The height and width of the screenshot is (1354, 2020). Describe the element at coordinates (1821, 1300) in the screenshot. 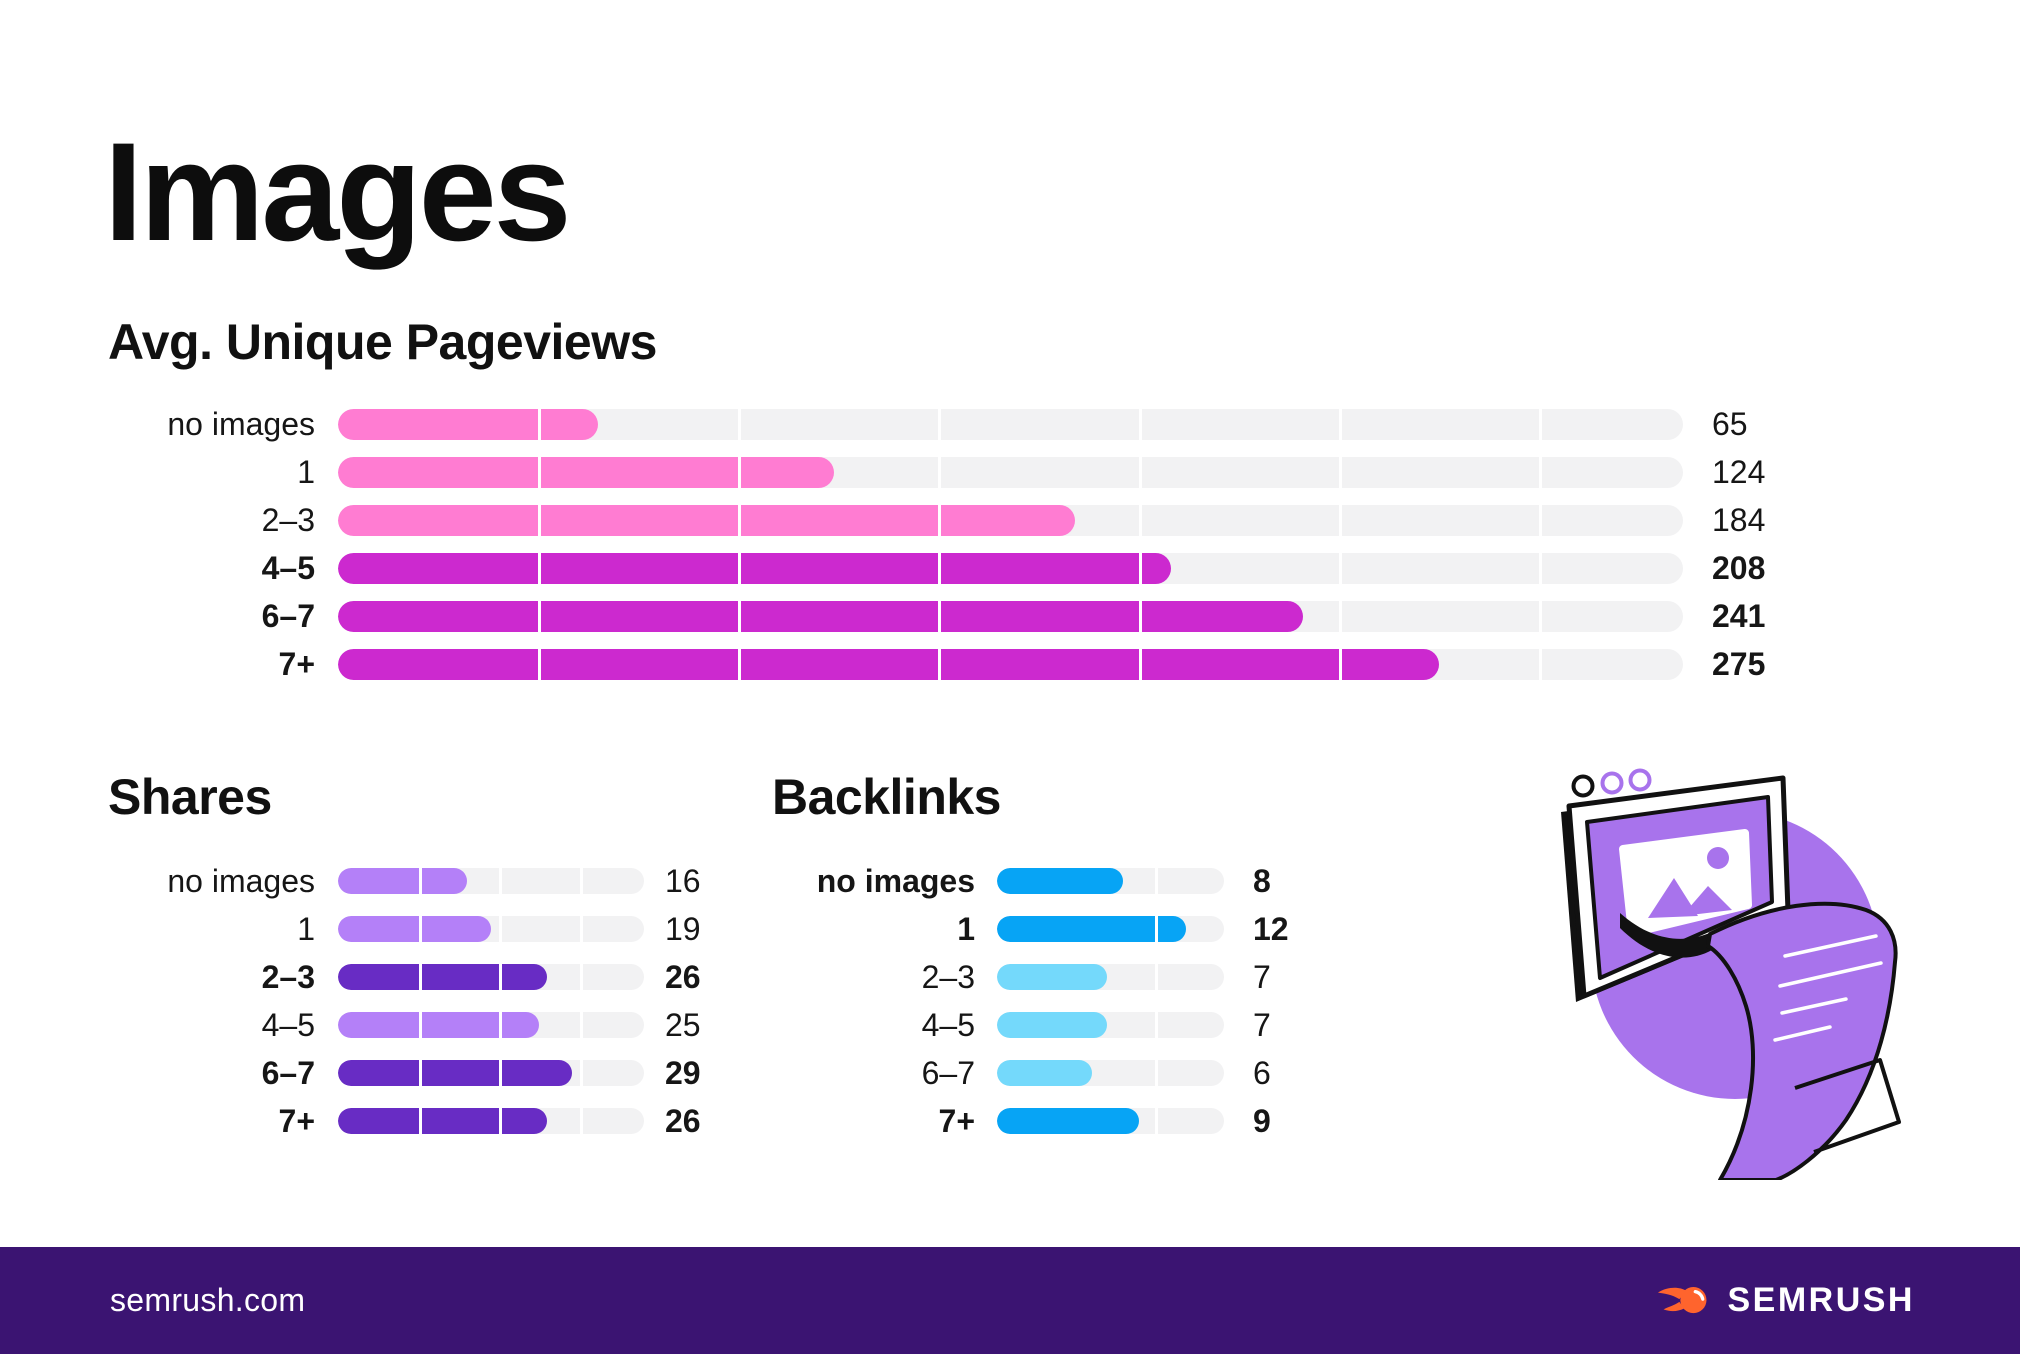

I see `semrush-logo-text: SEMRUSH` at that location.